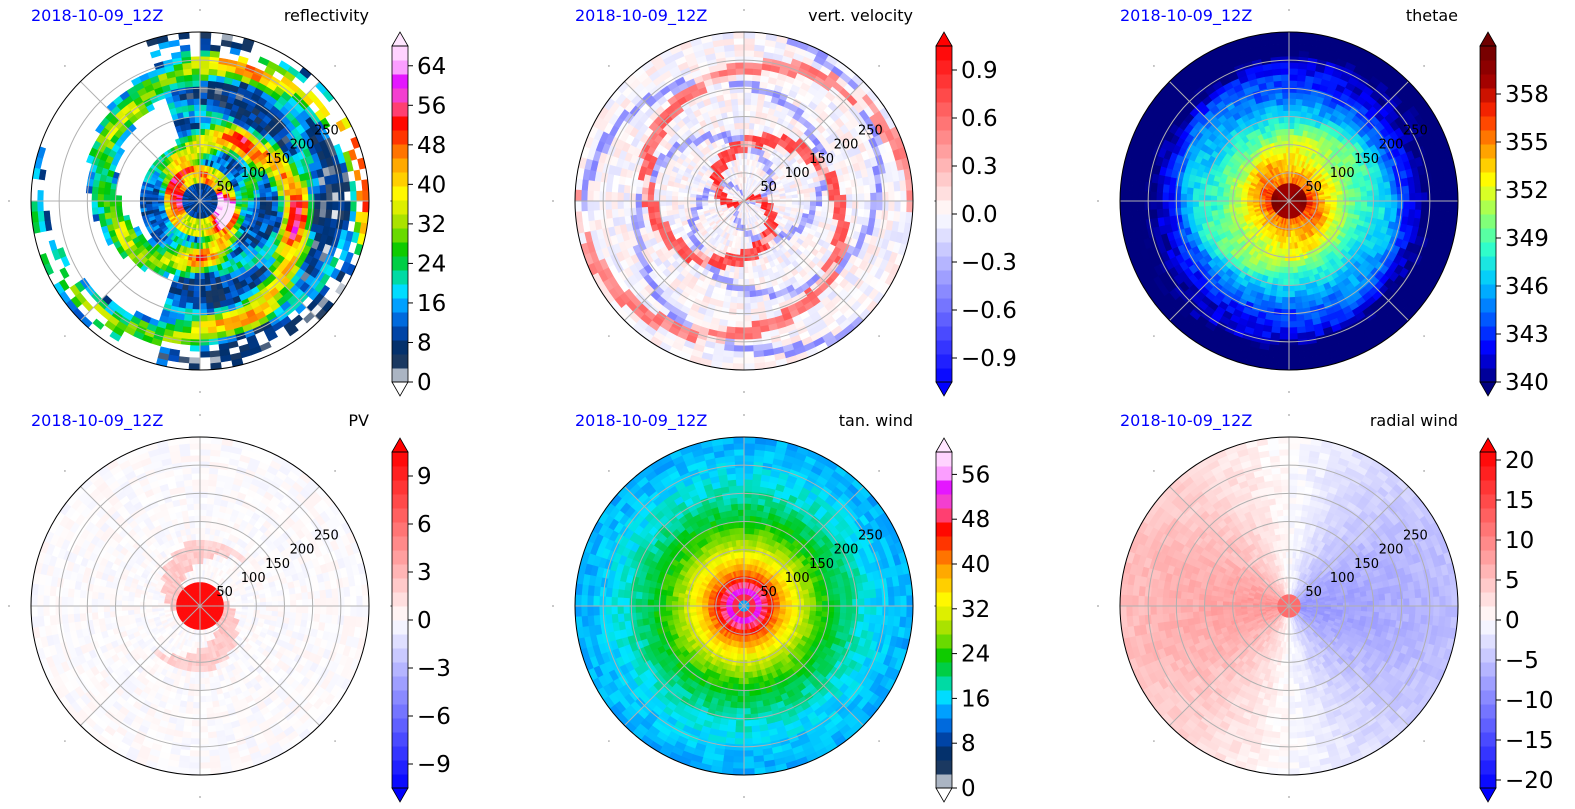 The width and height of the screenshot is (1575, 809). Describe the element at coordinates (1512, 581) in the screenshot. I see `colorbar-tick-label: 5` at that location.